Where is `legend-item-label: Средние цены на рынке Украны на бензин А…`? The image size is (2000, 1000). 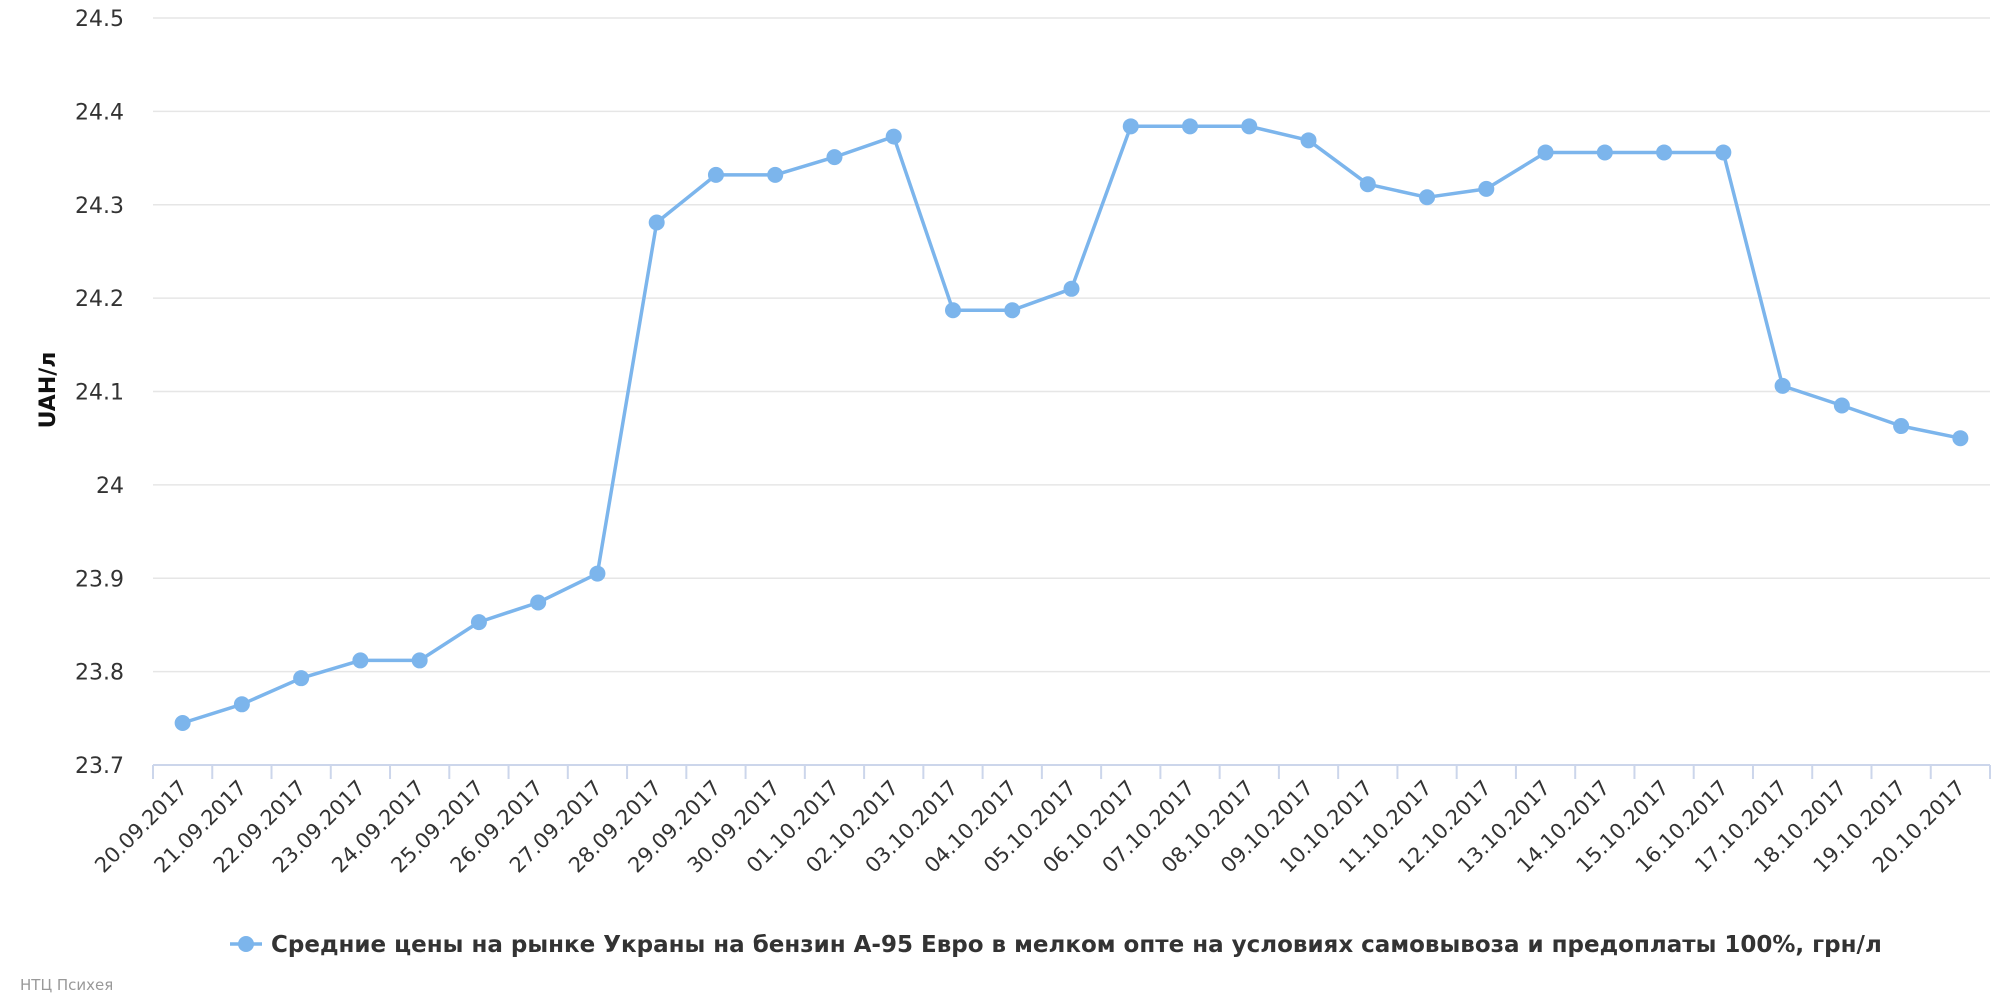
legend-item-label: Средние цены на рынке Украны на бензин А… is located at coordinates (1076, 945).